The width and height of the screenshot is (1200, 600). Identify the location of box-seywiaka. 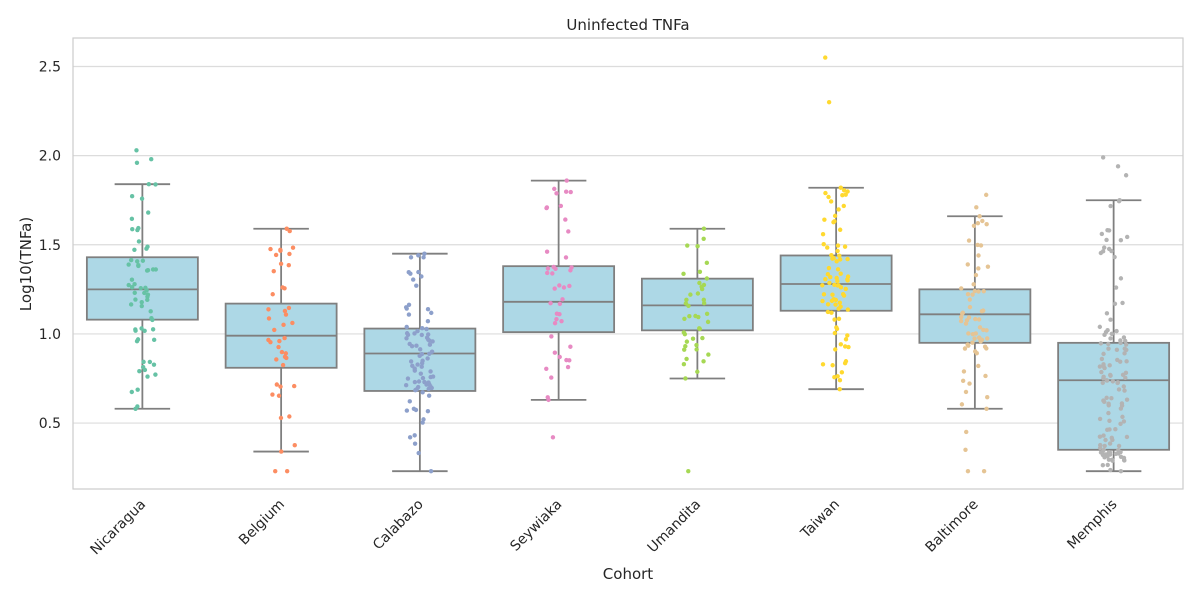
(559, 290).